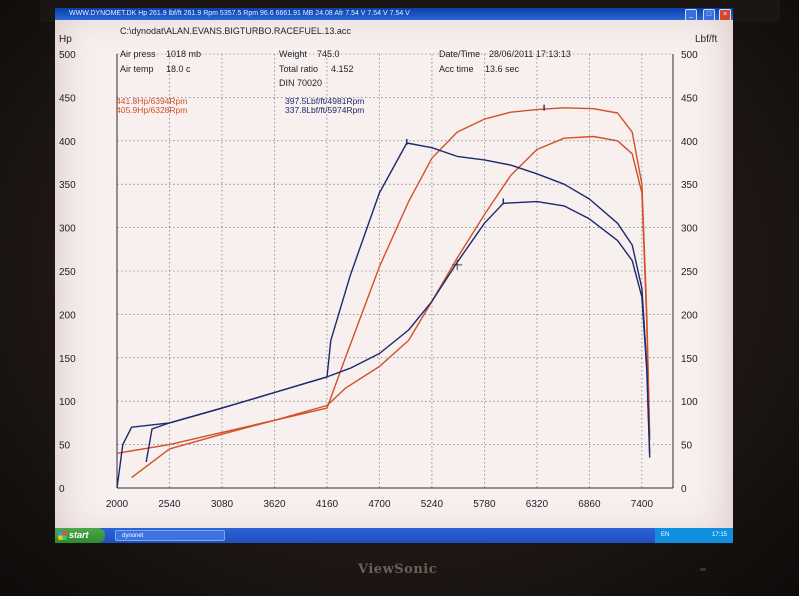  What do you see at coordinates (379, 504) in the screenshot?
I see `x-tick-label: 4700` at bounding box center [379, 504].